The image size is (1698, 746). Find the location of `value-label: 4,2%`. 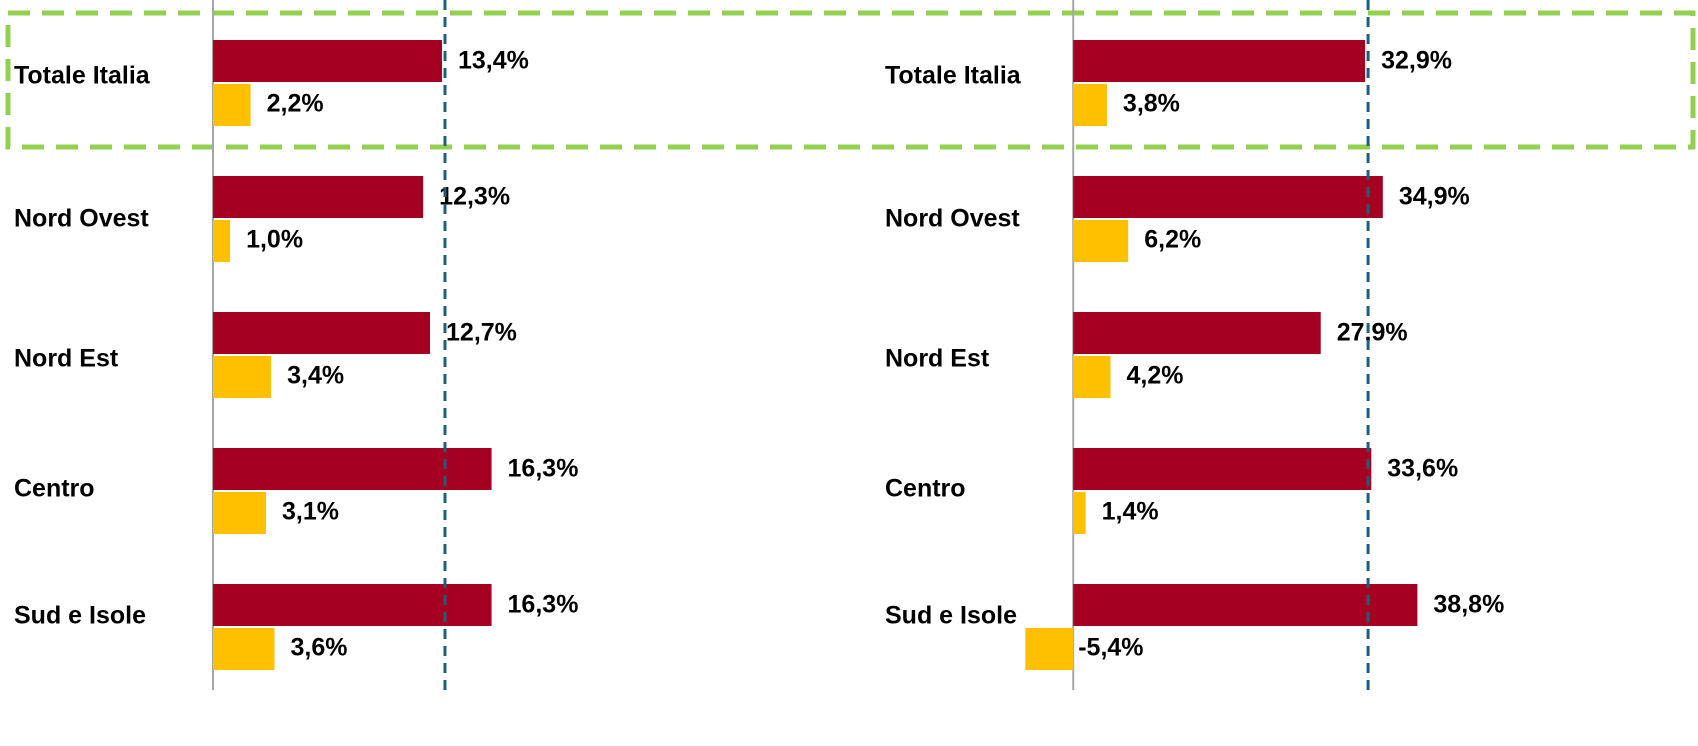

value-label: 4,2% is located at coordinates (1154, 376).